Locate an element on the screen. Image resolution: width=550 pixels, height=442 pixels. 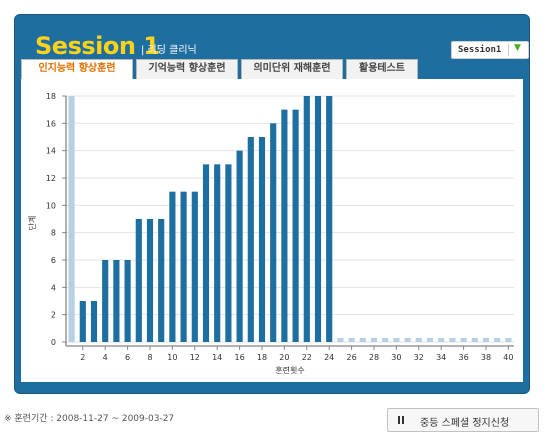
x-tick-label: 2 is located at coordinates (82, 357).